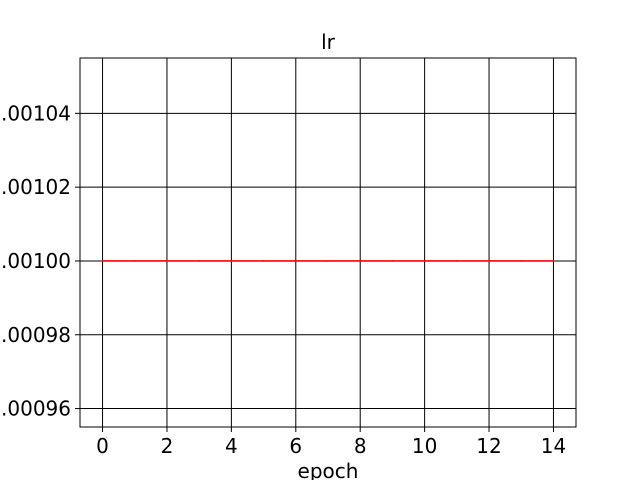 The height and width of the screenshot is (480, 640). What do you see at coordinates (328, 469) in the screenshot?
I see `x-axis-title: epoch` at bounding box center [328, 469].